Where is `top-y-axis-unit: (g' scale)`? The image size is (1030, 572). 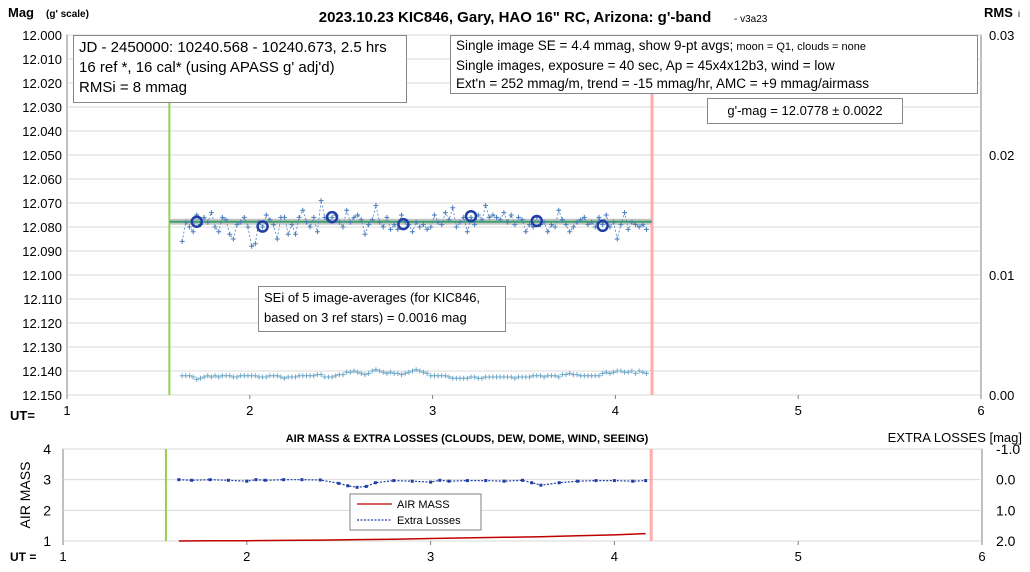 top-y-axis-unit: (g' scale) is located at coordinates (67, 14).